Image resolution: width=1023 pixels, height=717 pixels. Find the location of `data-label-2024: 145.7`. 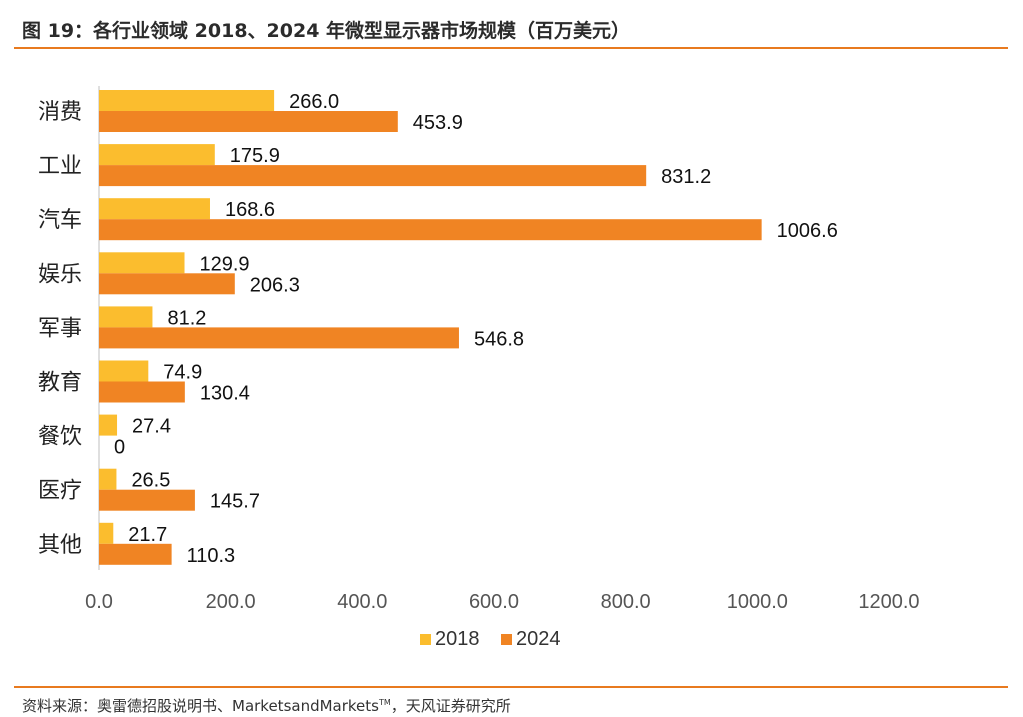

data-label-2024: 145.7 is located at coordinates (235, 502).